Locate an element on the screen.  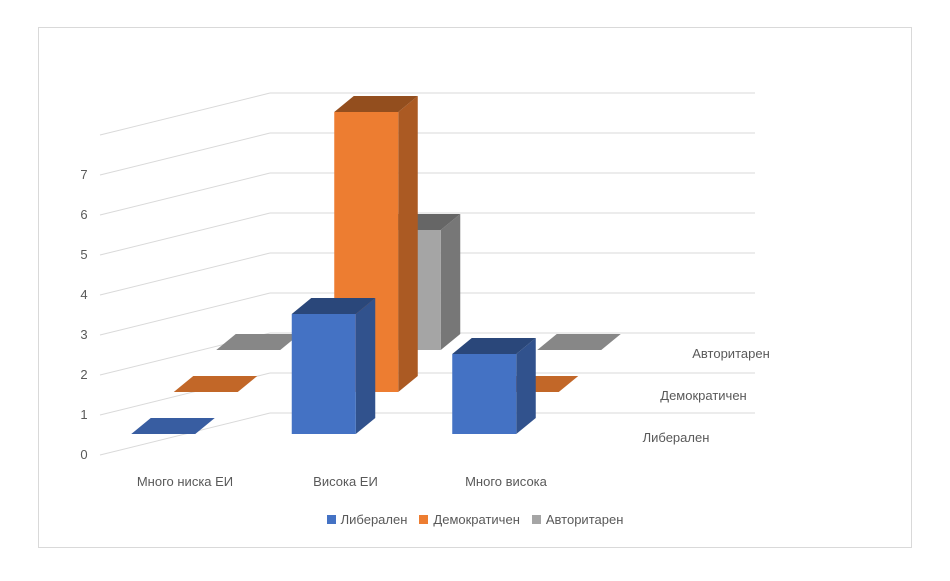
y-tick-label: 0 is located at coordinates (83, 454).